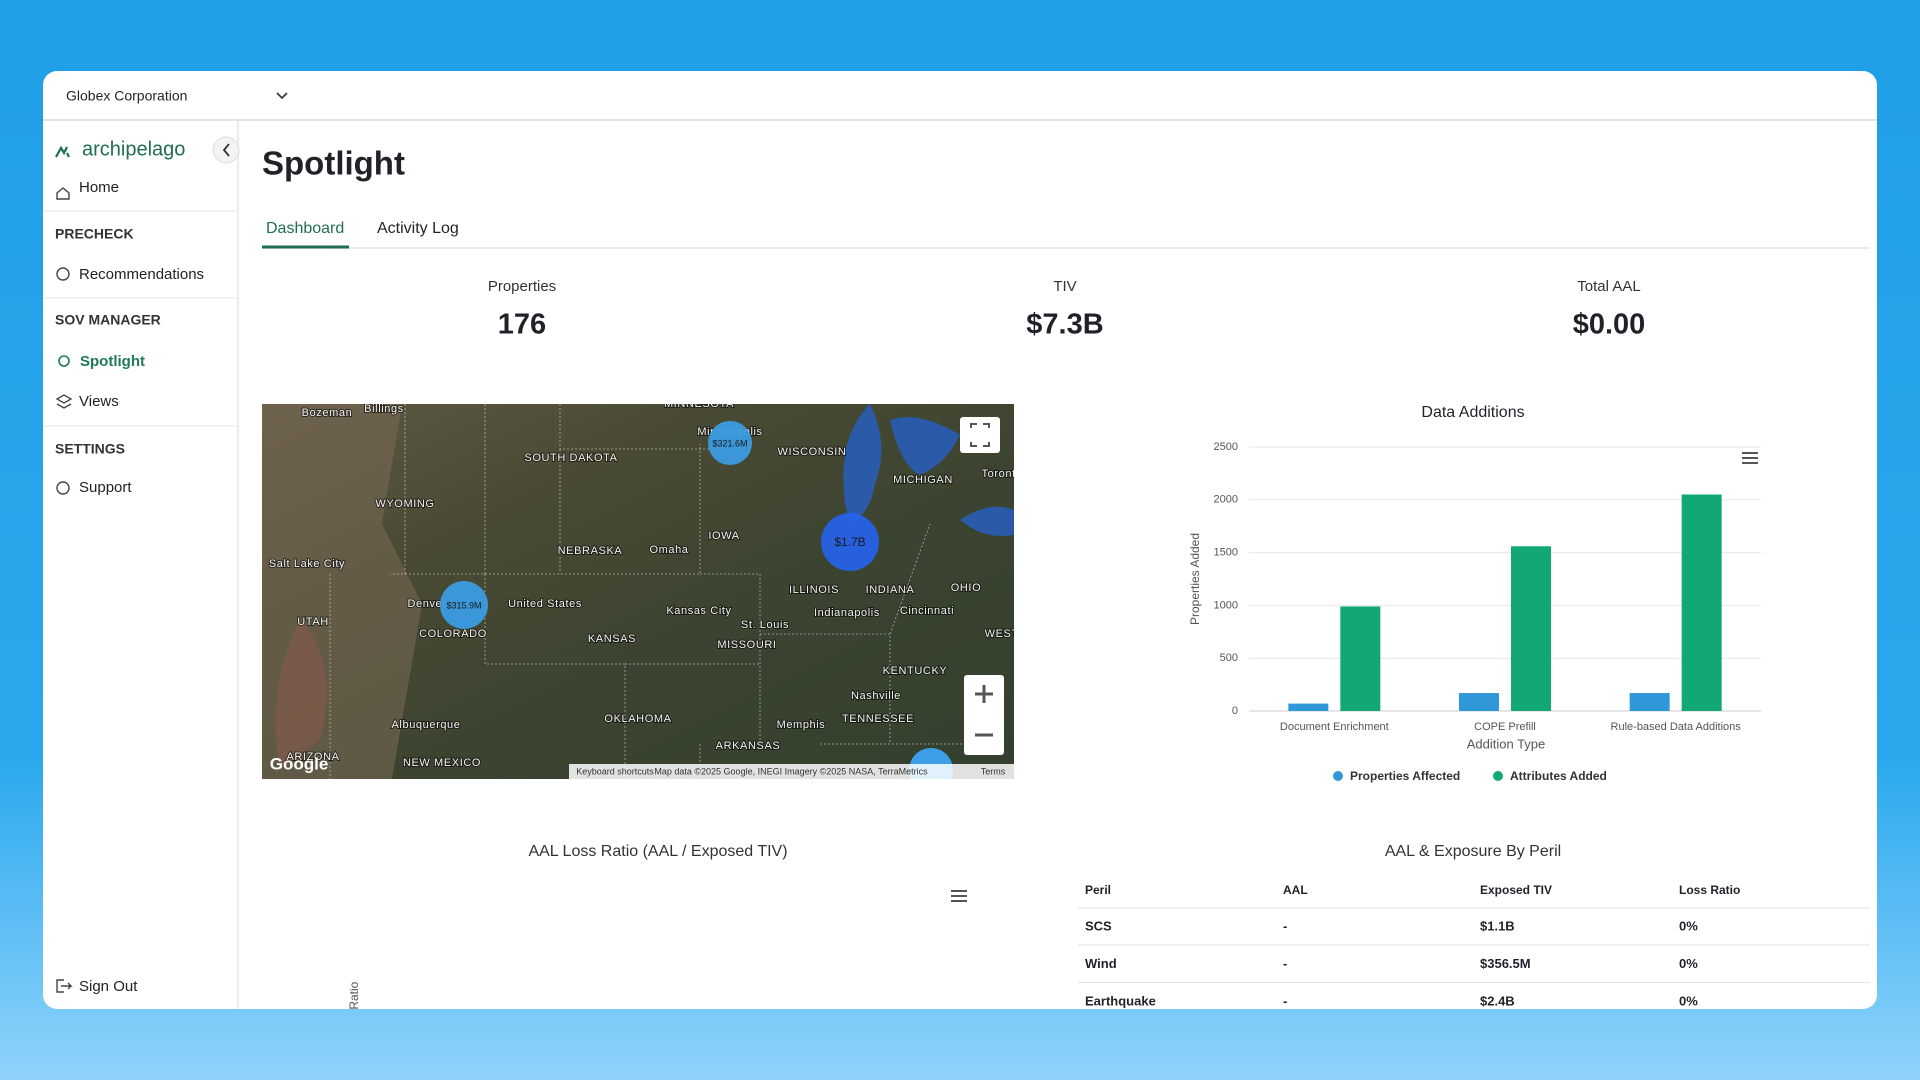 This screenshot has width=1920, height=1080. I want to click on tab-dashboard: Dashboard, so click(305, 228).